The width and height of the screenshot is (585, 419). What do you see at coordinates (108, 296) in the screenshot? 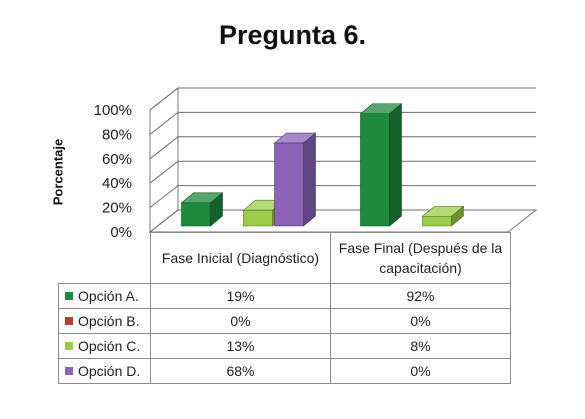
I see `series-name: Opción A.` at bounding box center [108, 296].